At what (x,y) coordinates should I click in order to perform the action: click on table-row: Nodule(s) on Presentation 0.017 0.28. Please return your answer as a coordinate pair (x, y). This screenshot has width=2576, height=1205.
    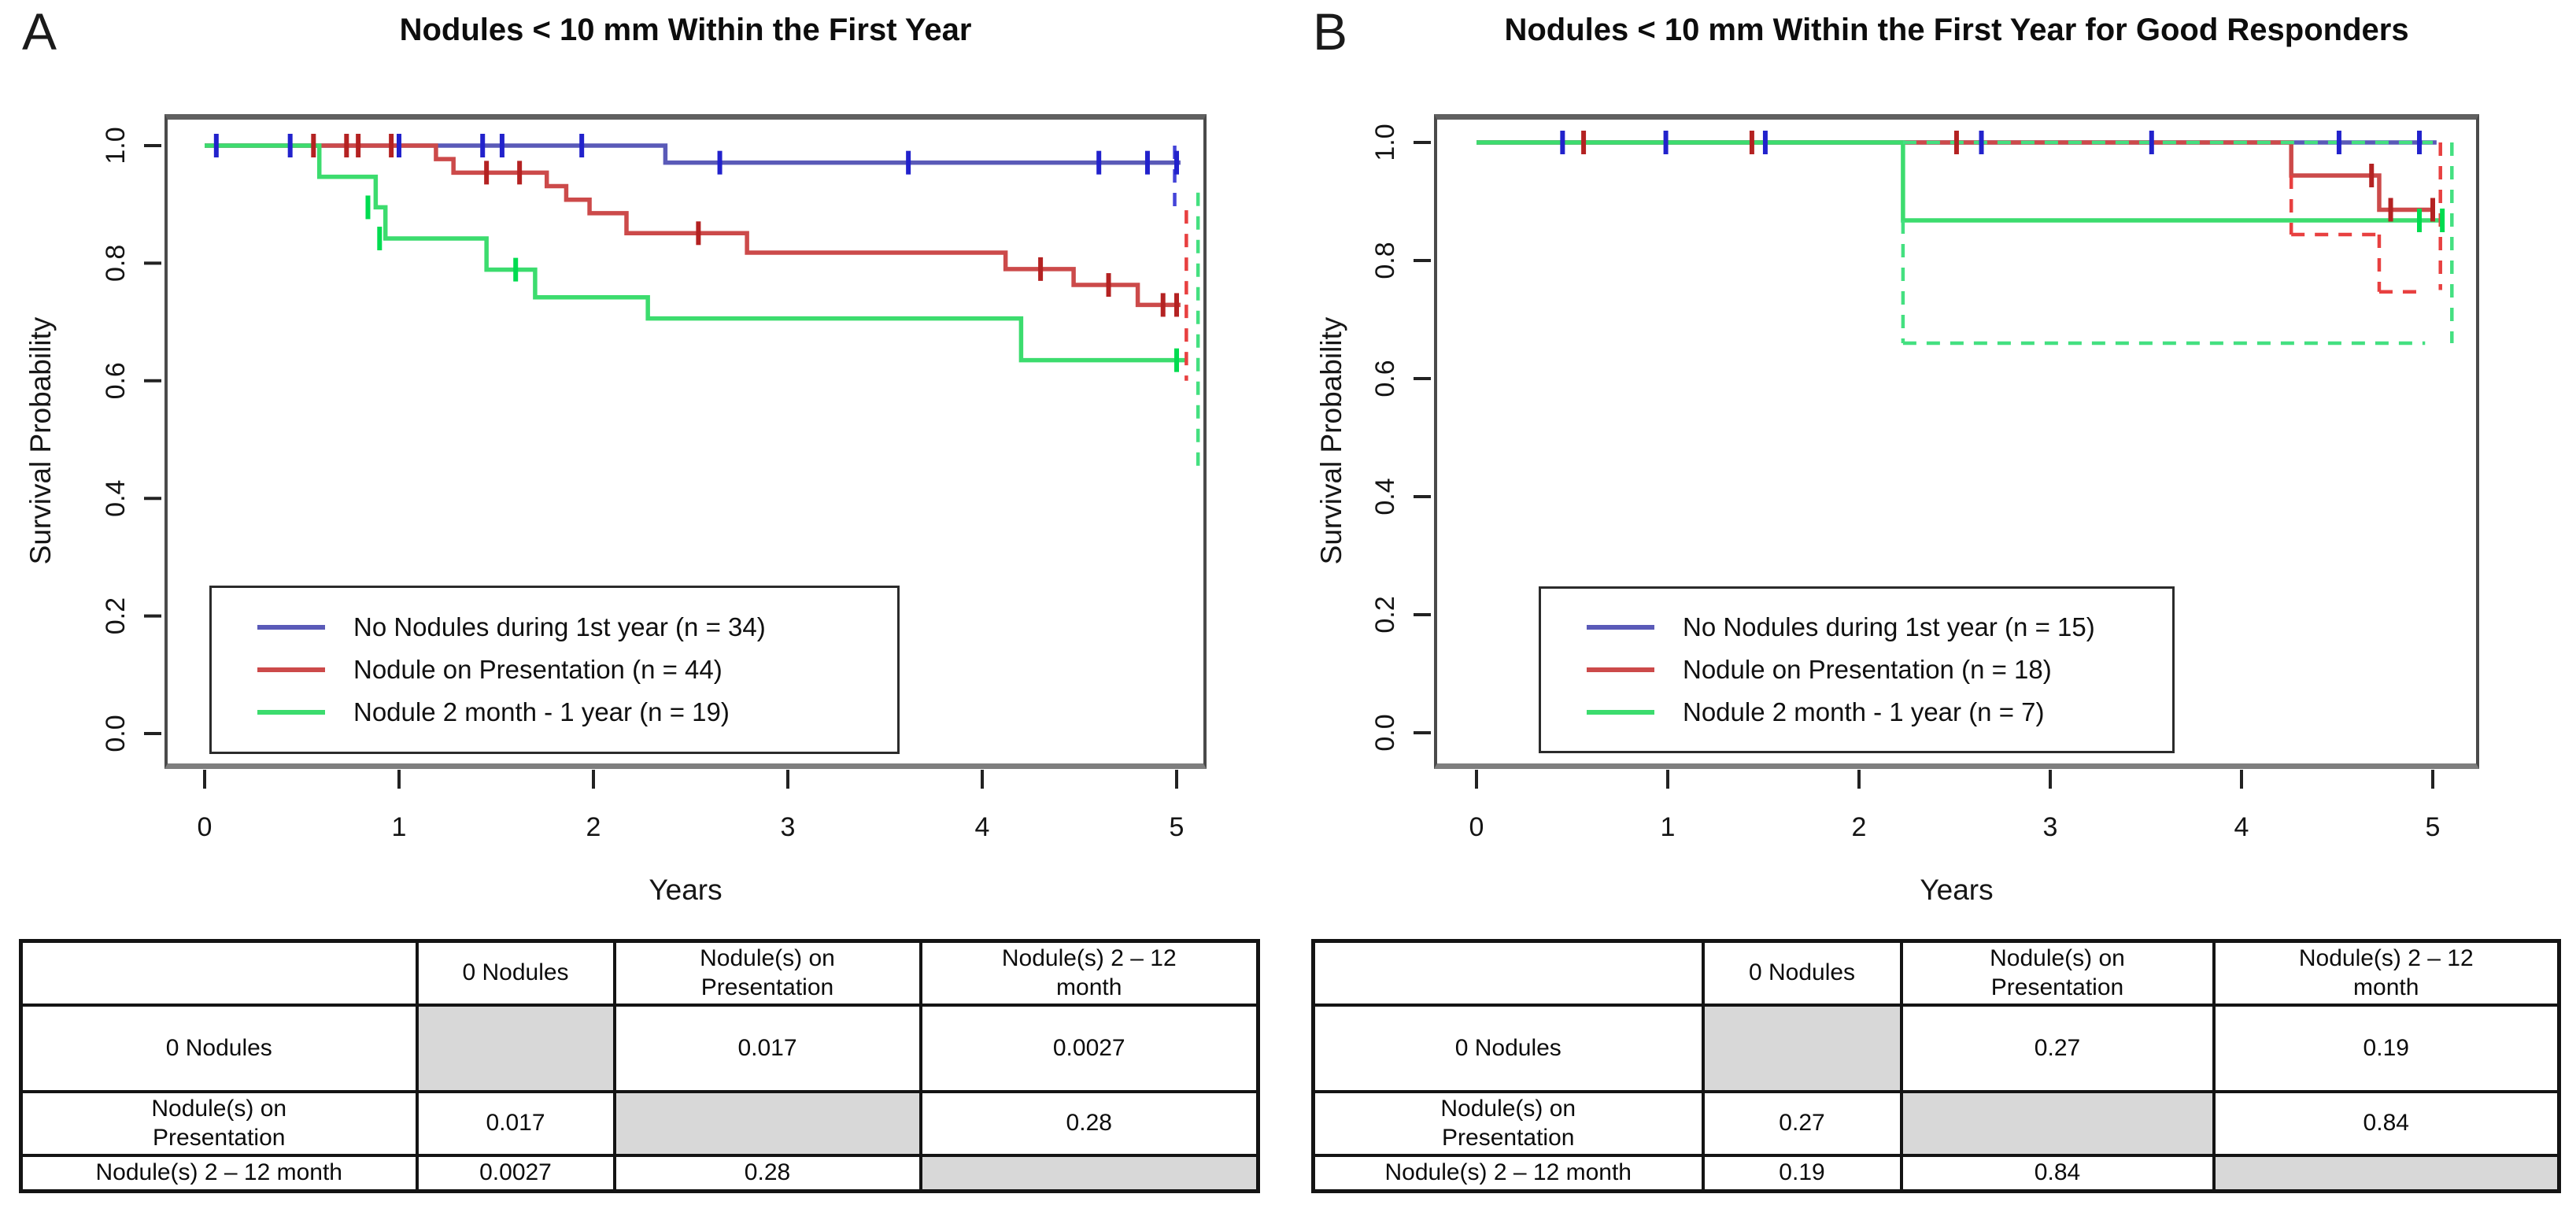
    Looking at the image, I should click on (639, 1124).